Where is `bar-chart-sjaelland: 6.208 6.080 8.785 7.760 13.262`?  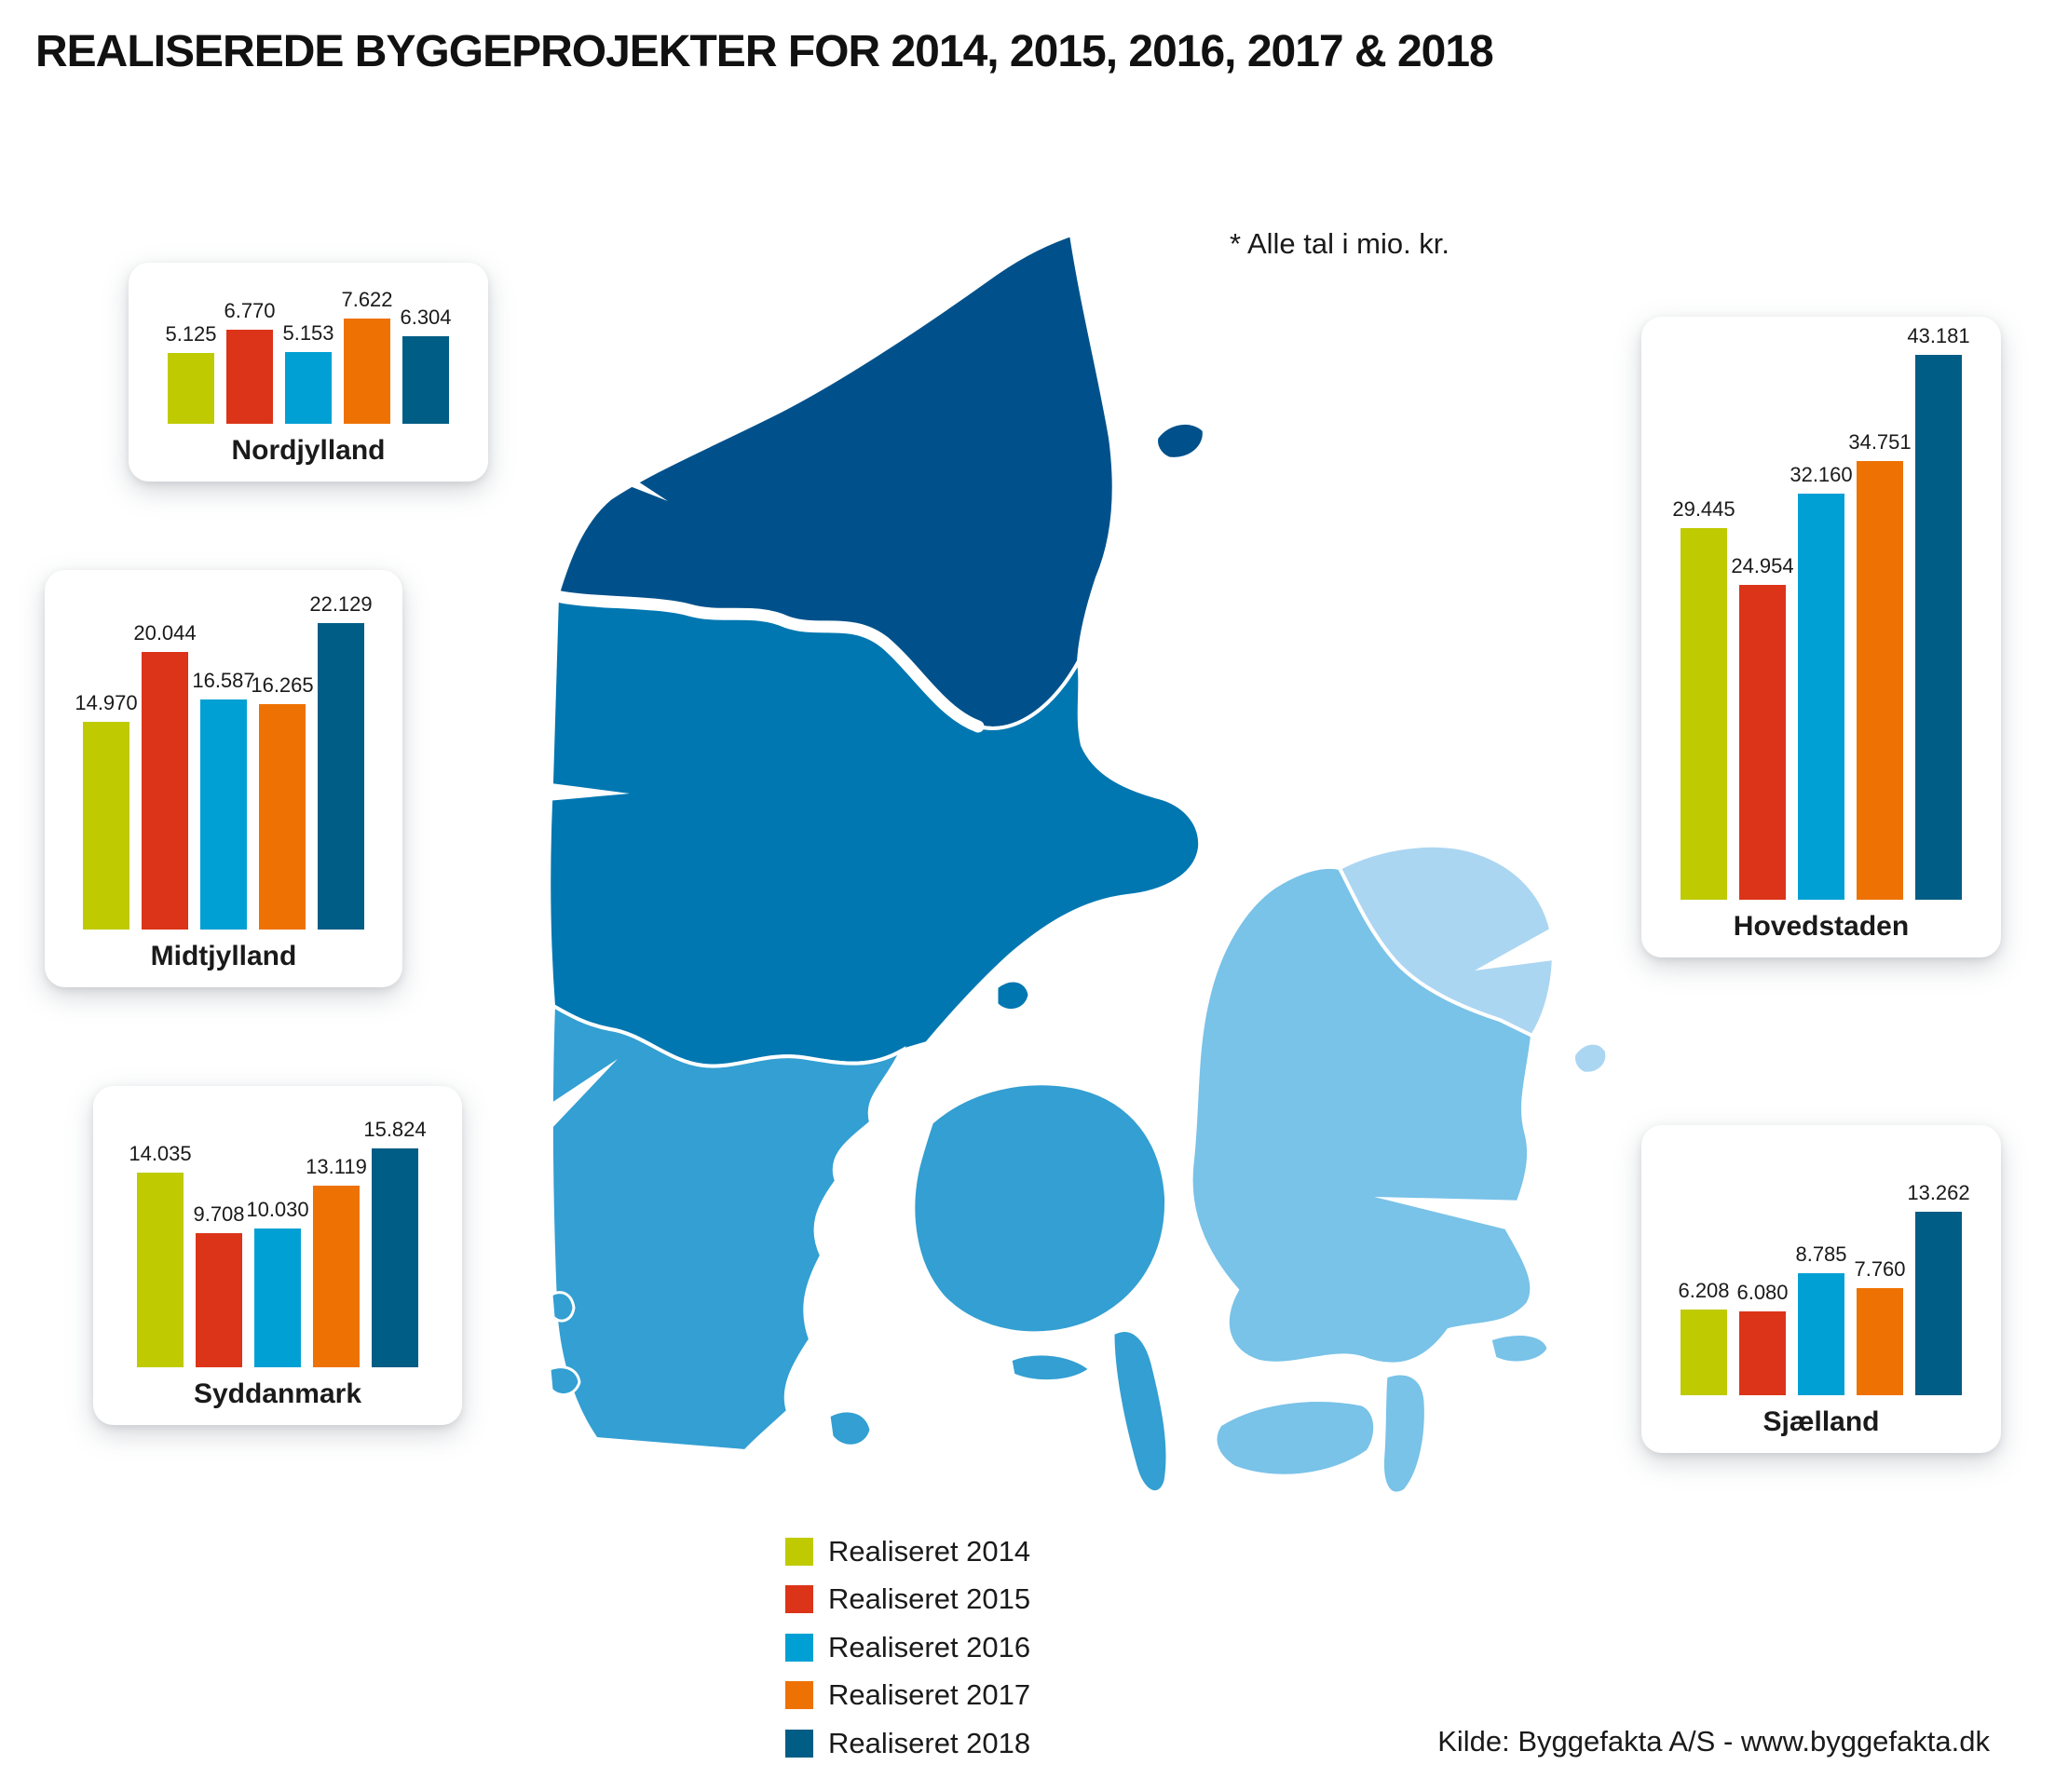
bar-chart-sjaelland: 6.208 6.080 8.785 7.760 13.262 is located at coordinates (1824, 1284).